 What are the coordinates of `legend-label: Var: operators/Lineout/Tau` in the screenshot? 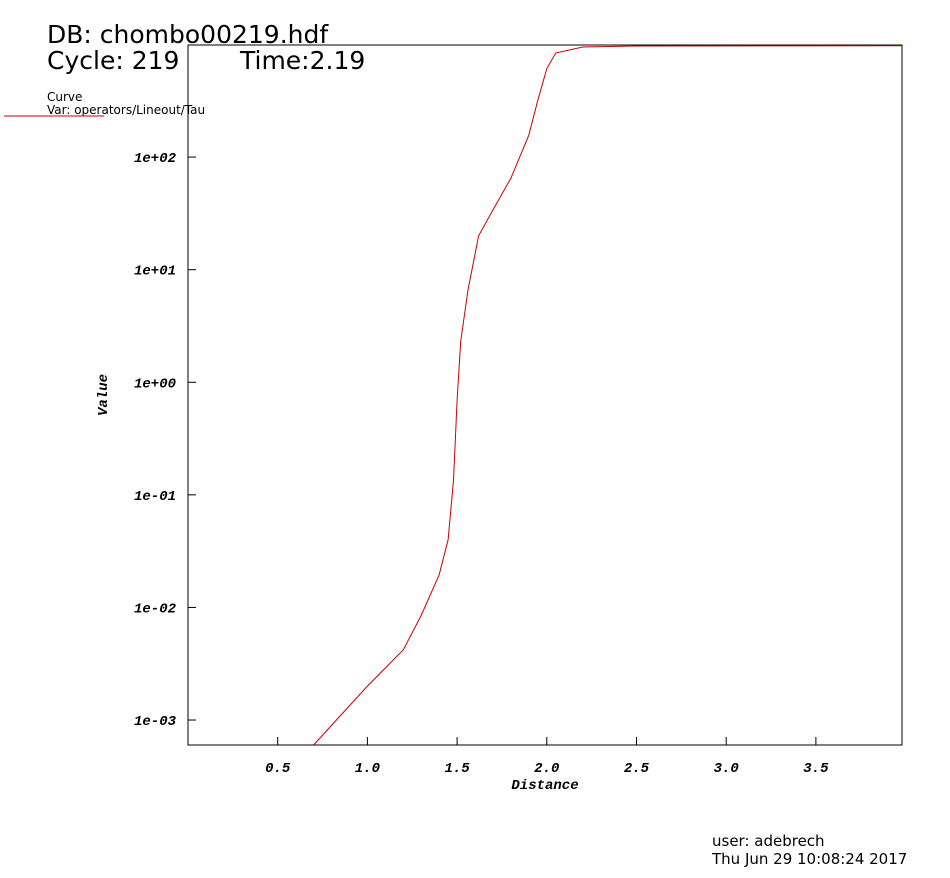 It's located at (126, 110).